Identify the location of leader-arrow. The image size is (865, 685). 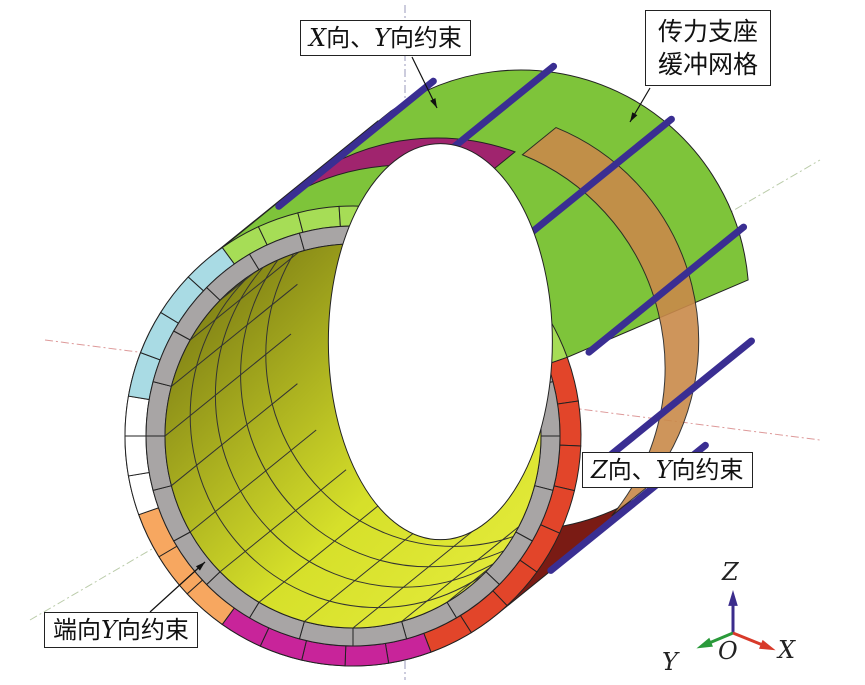
(177, 587).